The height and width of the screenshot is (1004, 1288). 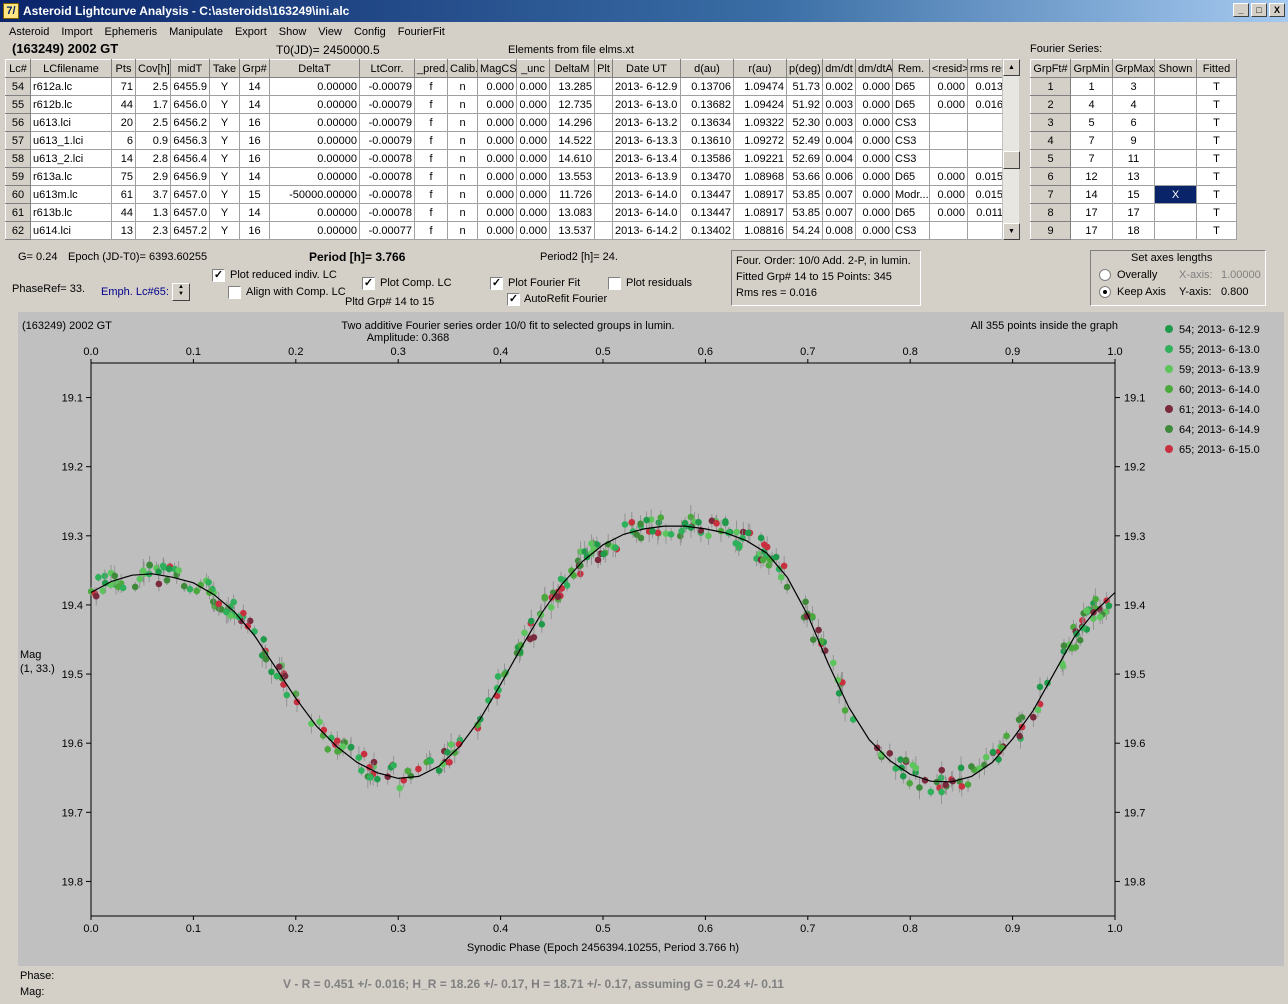 I want to click on menu-config: Config, so click(x=369, y=31).